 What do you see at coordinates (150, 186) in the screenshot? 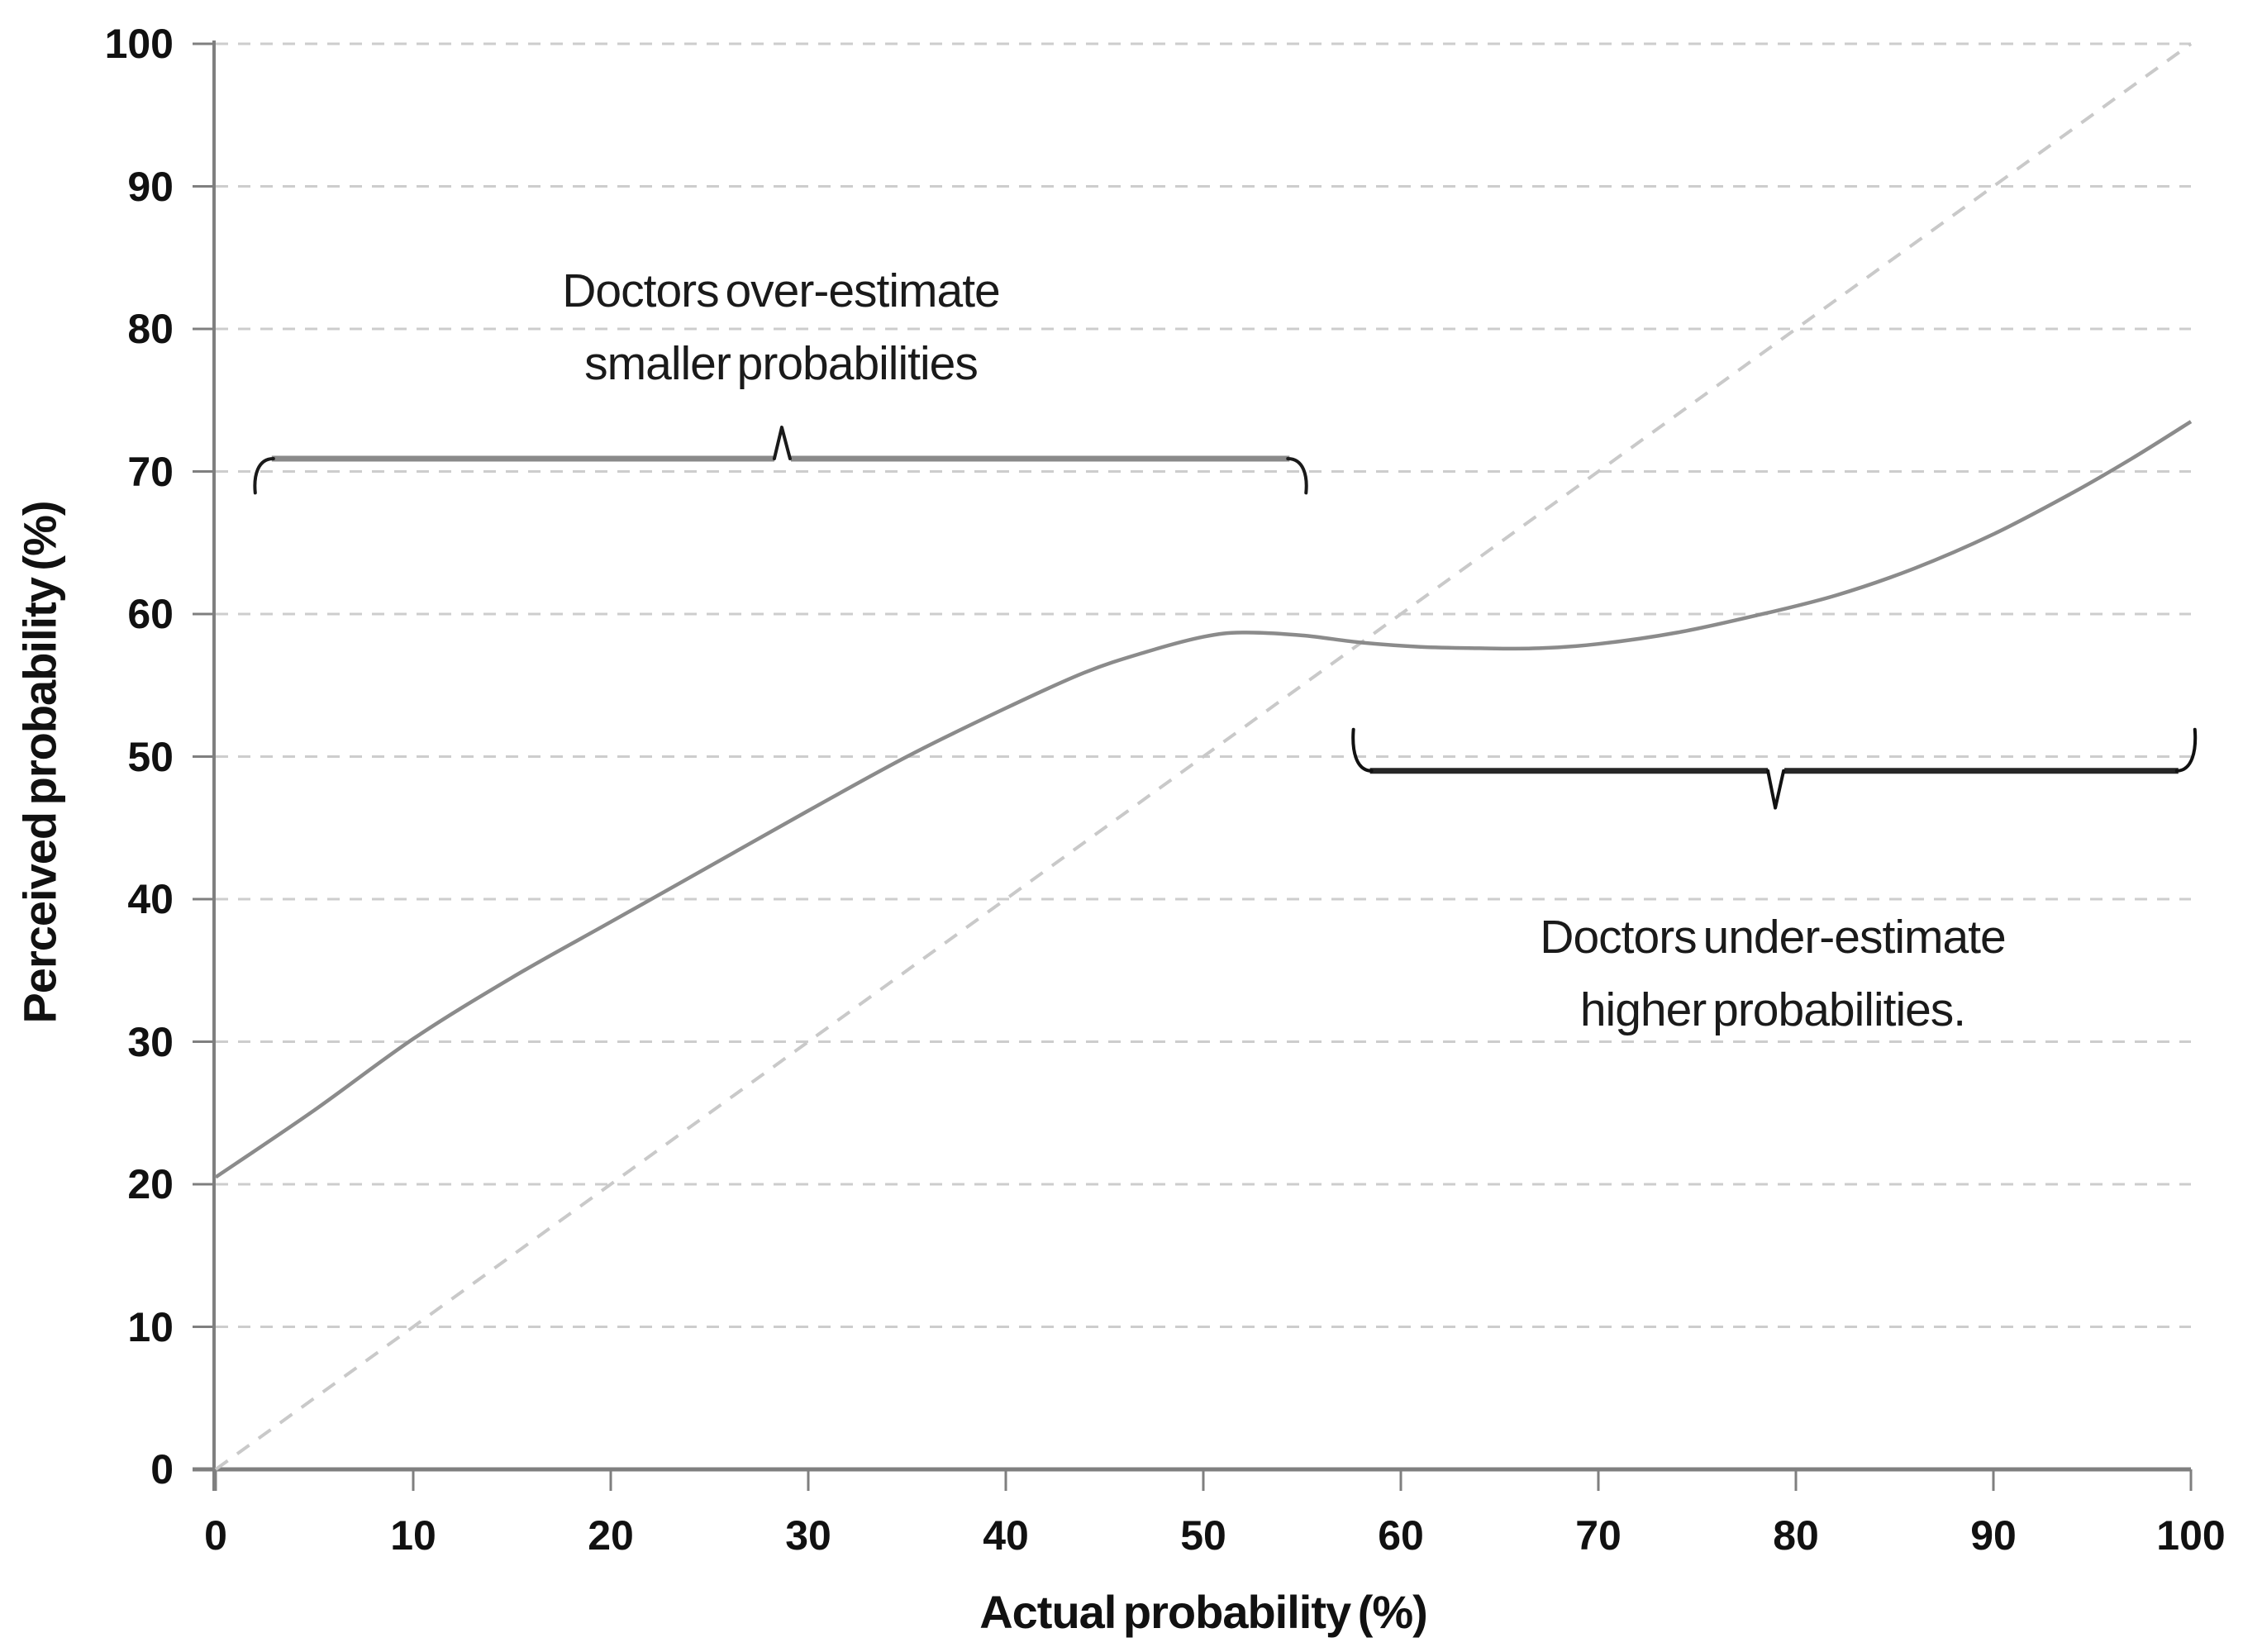
I see `y-tick-label-90: 90` at bounding box center [150, 186].